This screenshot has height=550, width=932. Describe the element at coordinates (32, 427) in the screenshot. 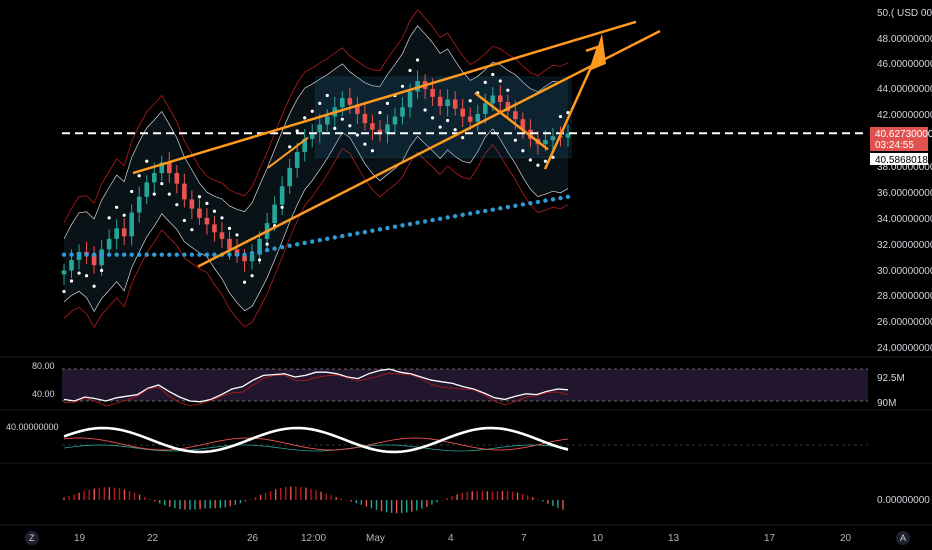

I see `oscillator-level-label: 40.00000000` at that location.